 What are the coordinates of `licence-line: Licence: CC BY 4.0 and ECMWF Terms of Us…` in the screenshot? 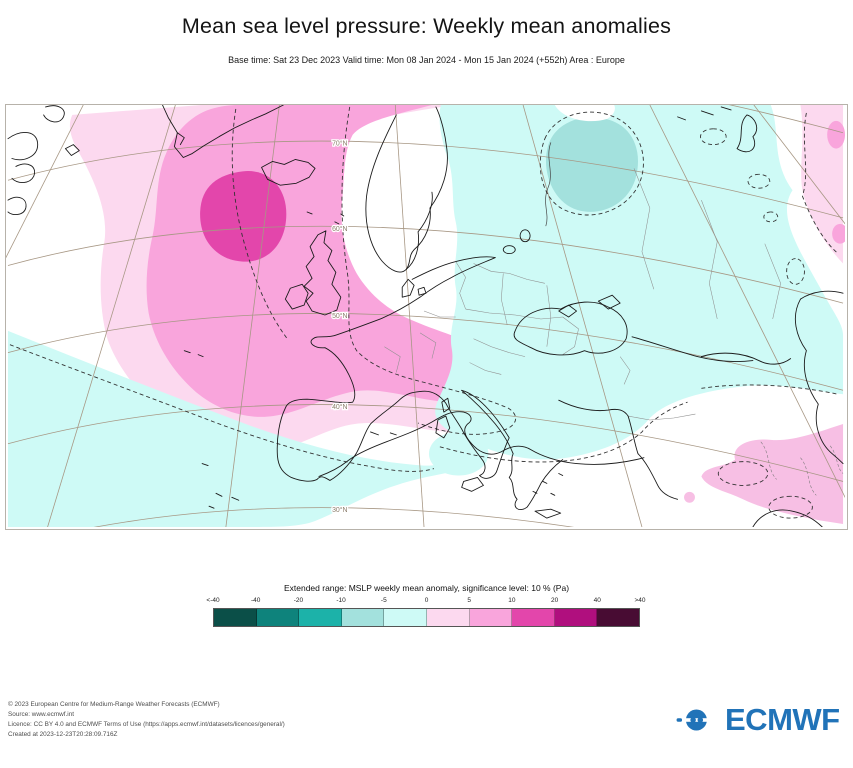 It's located at (146, 724).